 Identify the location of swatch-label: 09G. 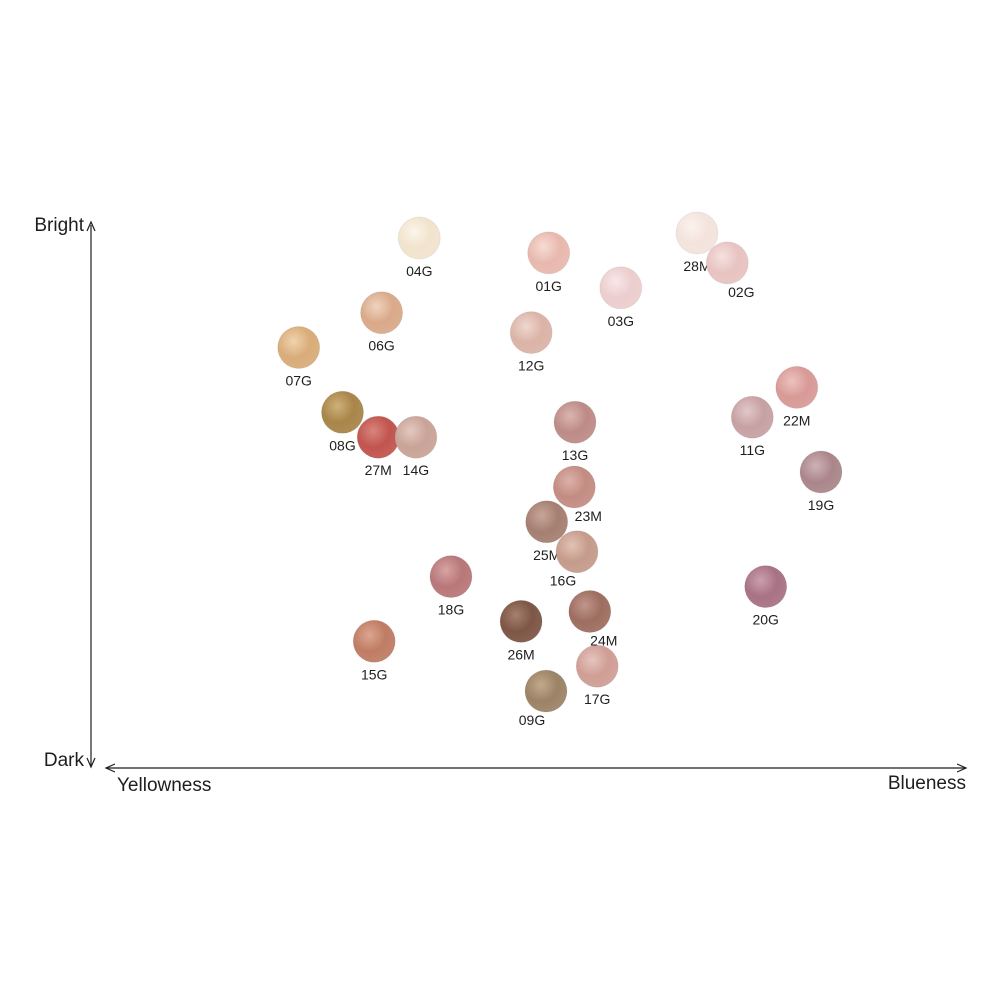
(532, 720).